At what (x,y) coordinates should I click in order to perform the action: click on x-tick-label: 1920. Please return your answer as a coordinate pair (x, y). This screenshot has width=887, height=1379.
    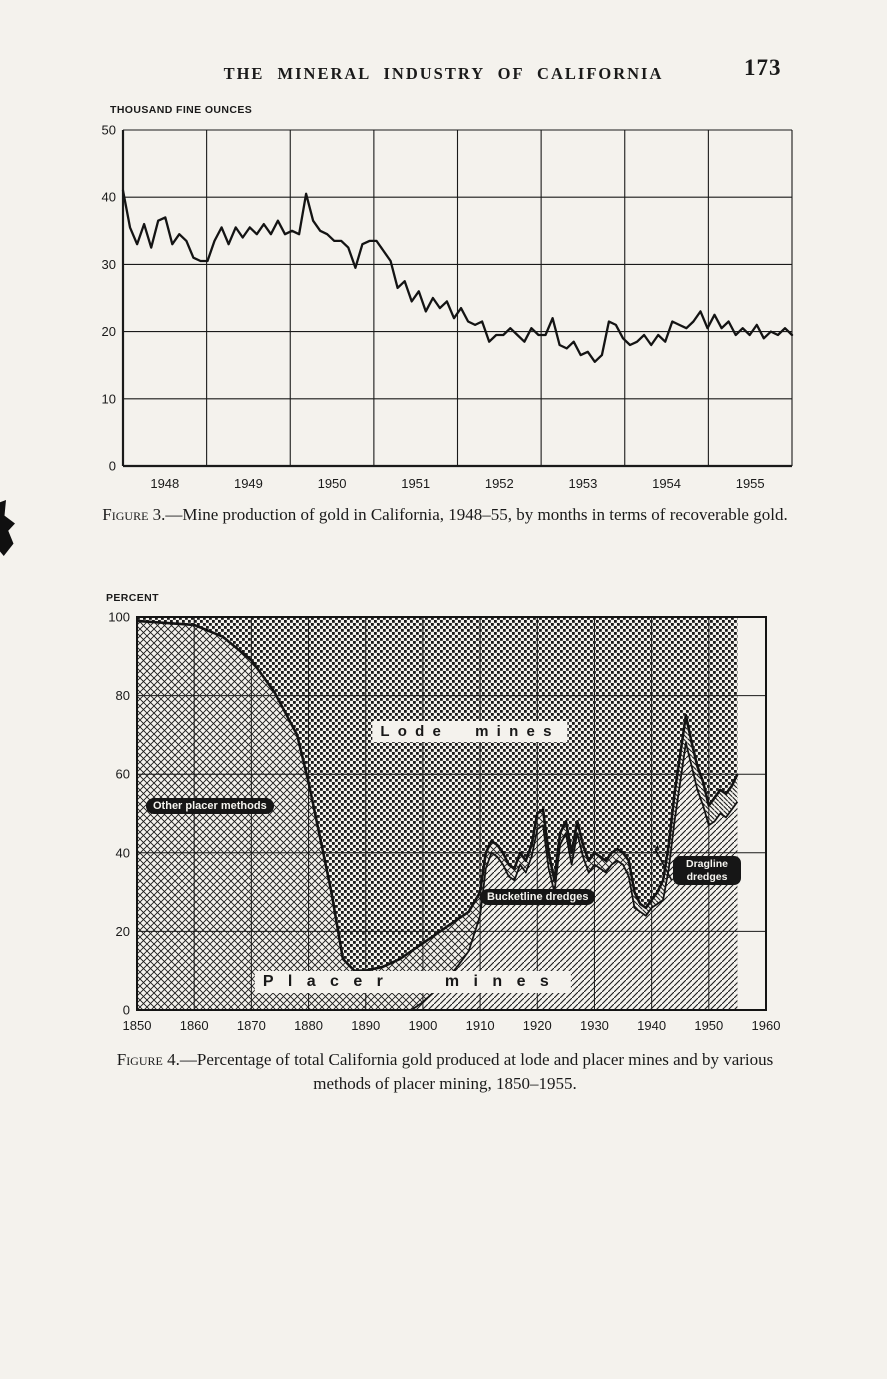
    Looking at the image, I should click on (537, 1025).